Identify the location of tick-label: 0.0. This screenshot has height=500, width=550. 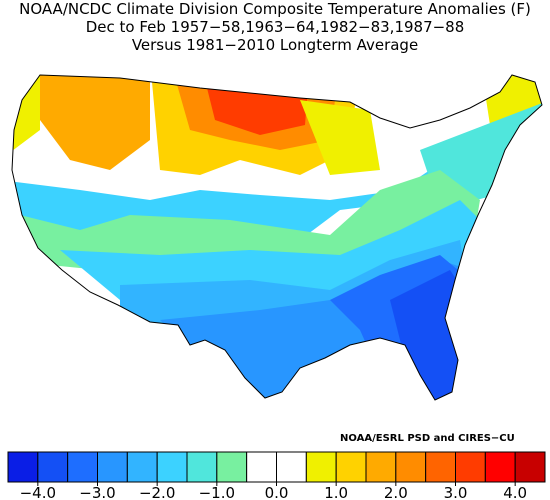
(277, 492).